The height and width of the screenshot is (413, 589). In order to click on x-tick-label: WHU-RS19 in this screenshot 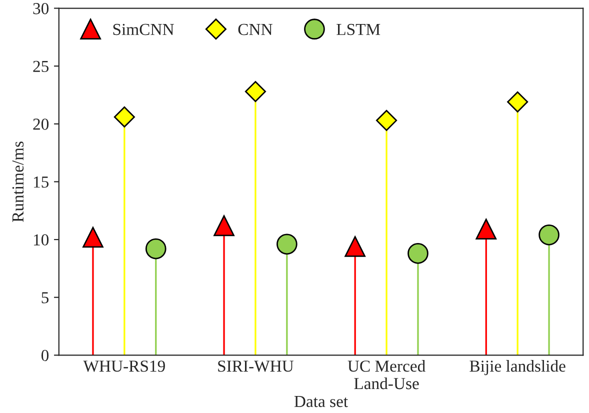, I will do `click(124, 366)`.